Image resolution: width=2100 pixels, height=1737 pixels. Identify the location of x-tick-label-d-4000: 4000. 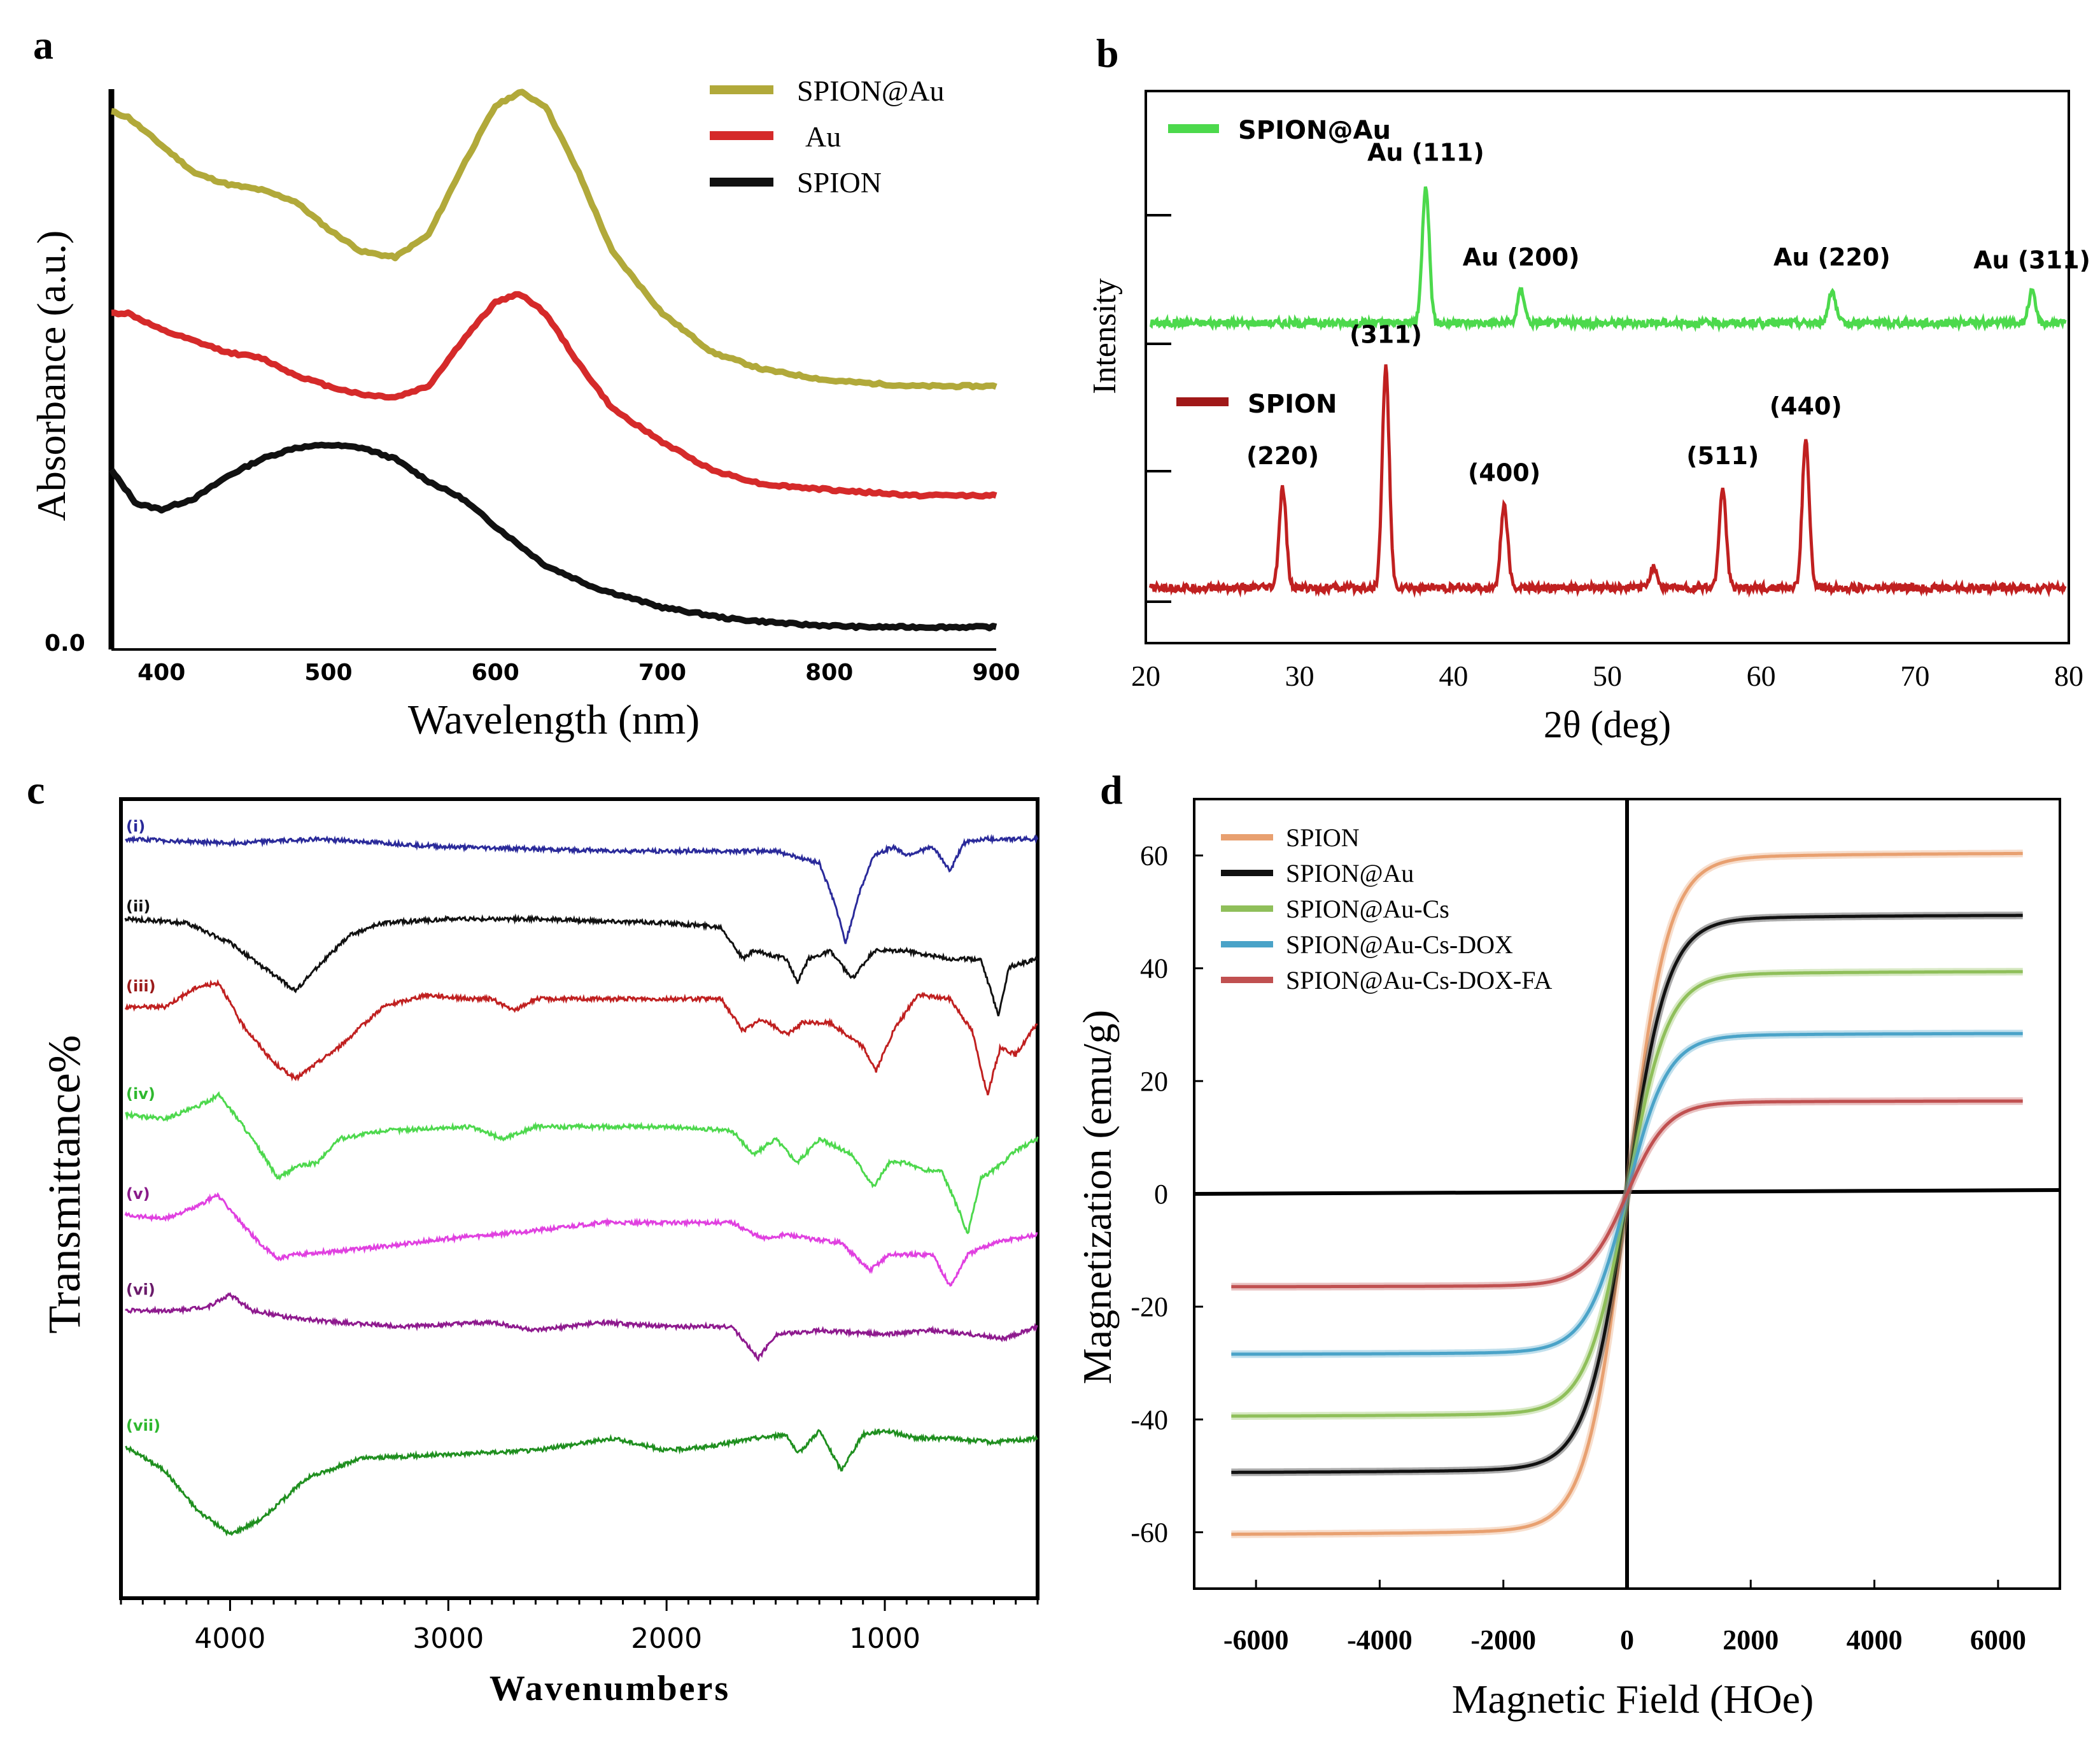
(1875, 1639).